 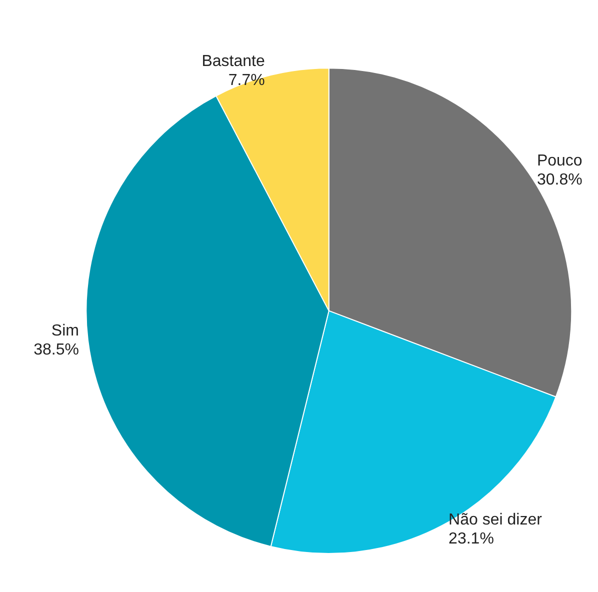 What do you see at coordinates (65, 331) in the screenshot?
I see `slice-label: Sim` at bounding box center [65, 331].